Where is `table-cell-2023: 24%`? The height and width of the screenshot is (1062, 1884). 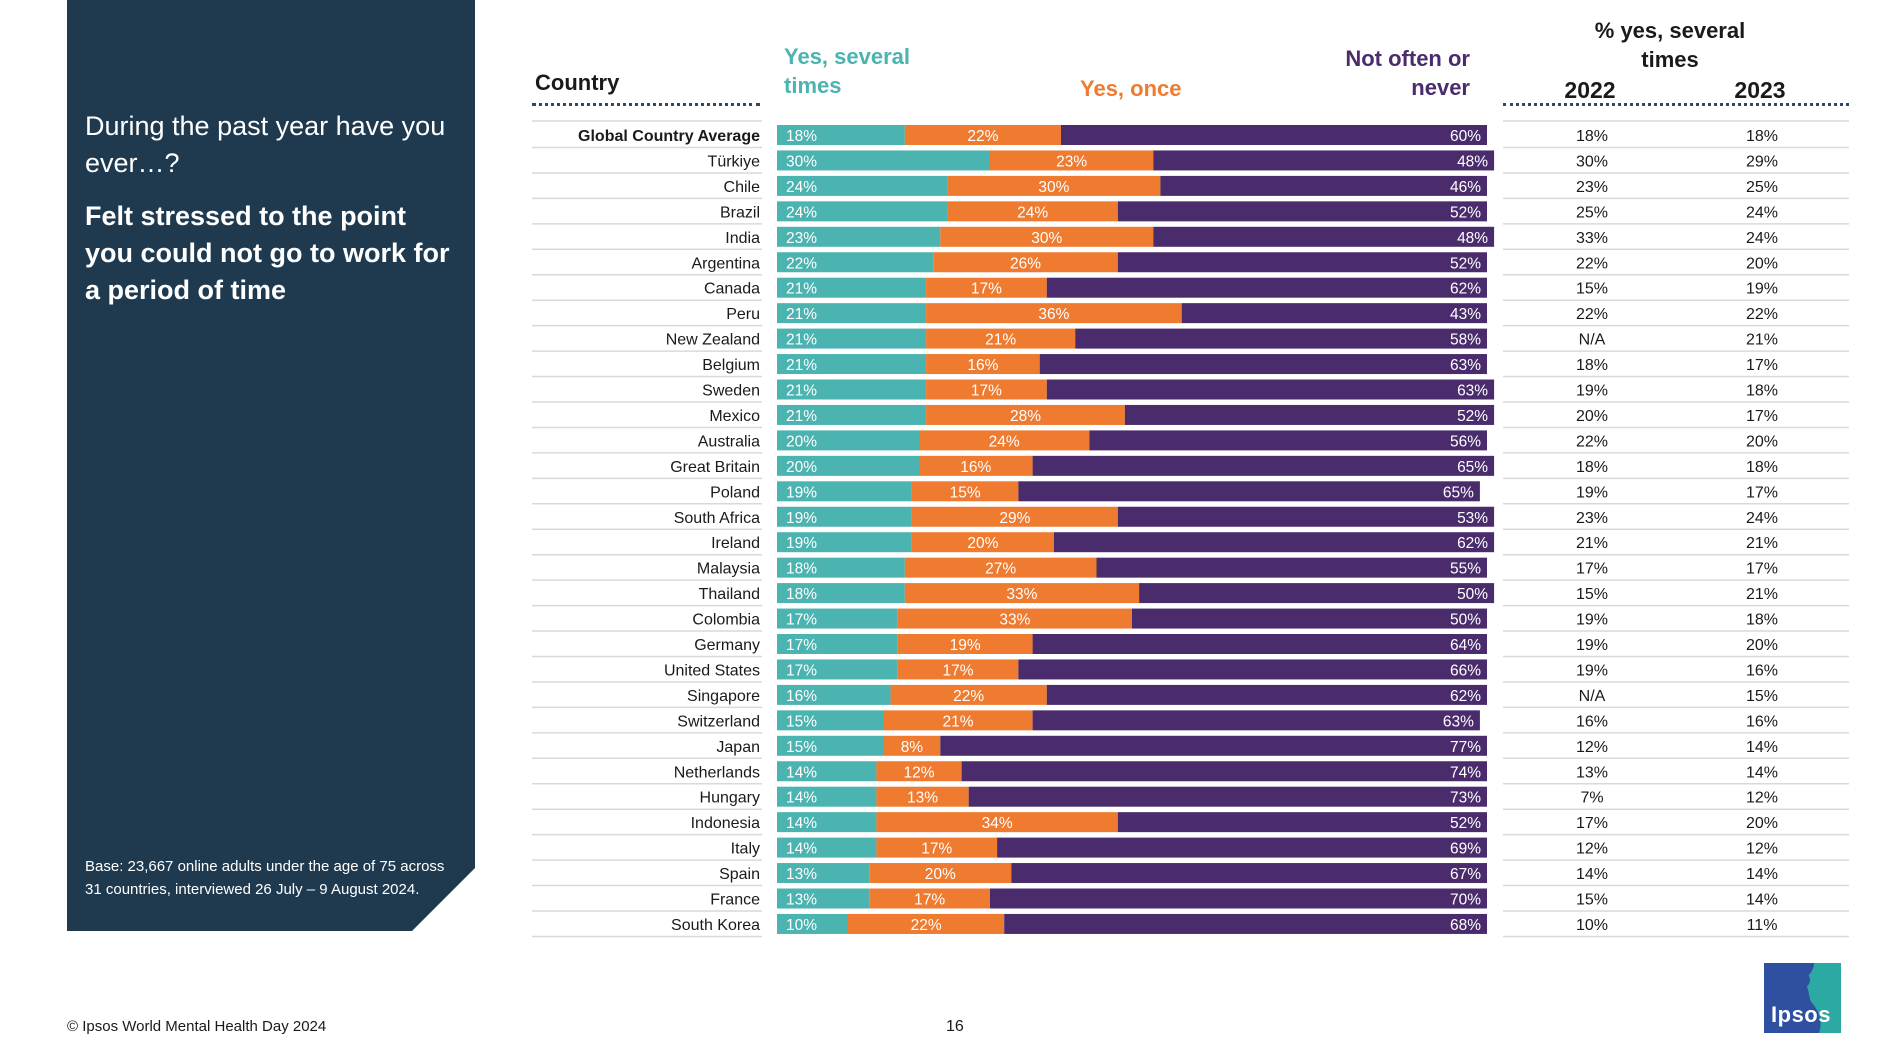 table-cell-2023: 24% is located at coordinates (1762, 212).